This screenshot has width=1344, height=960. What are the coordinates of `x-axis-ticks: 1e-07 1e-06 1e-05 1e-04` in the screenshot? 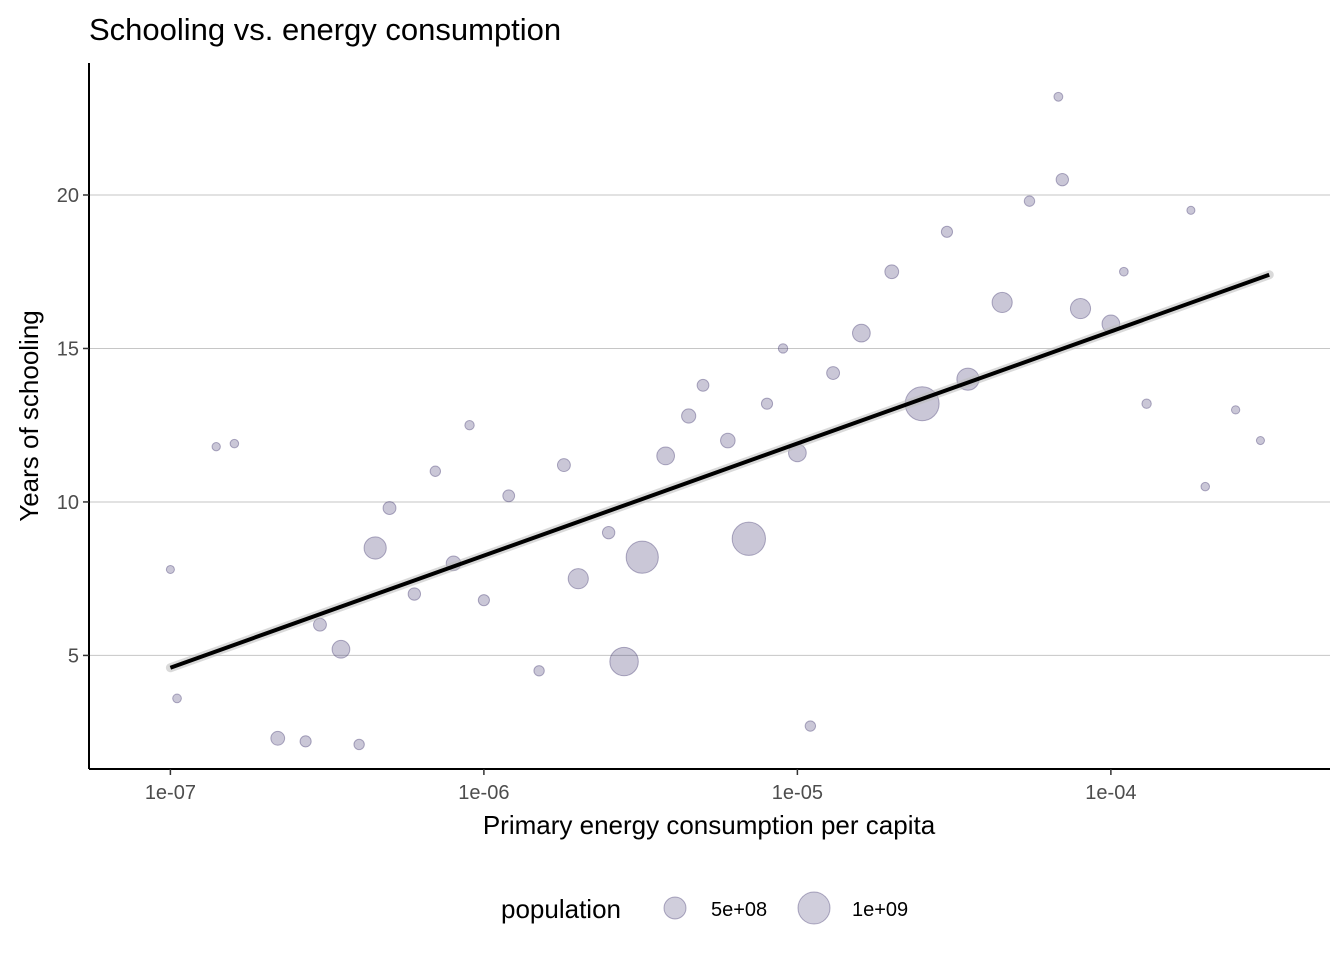 It's located at (640, 786).